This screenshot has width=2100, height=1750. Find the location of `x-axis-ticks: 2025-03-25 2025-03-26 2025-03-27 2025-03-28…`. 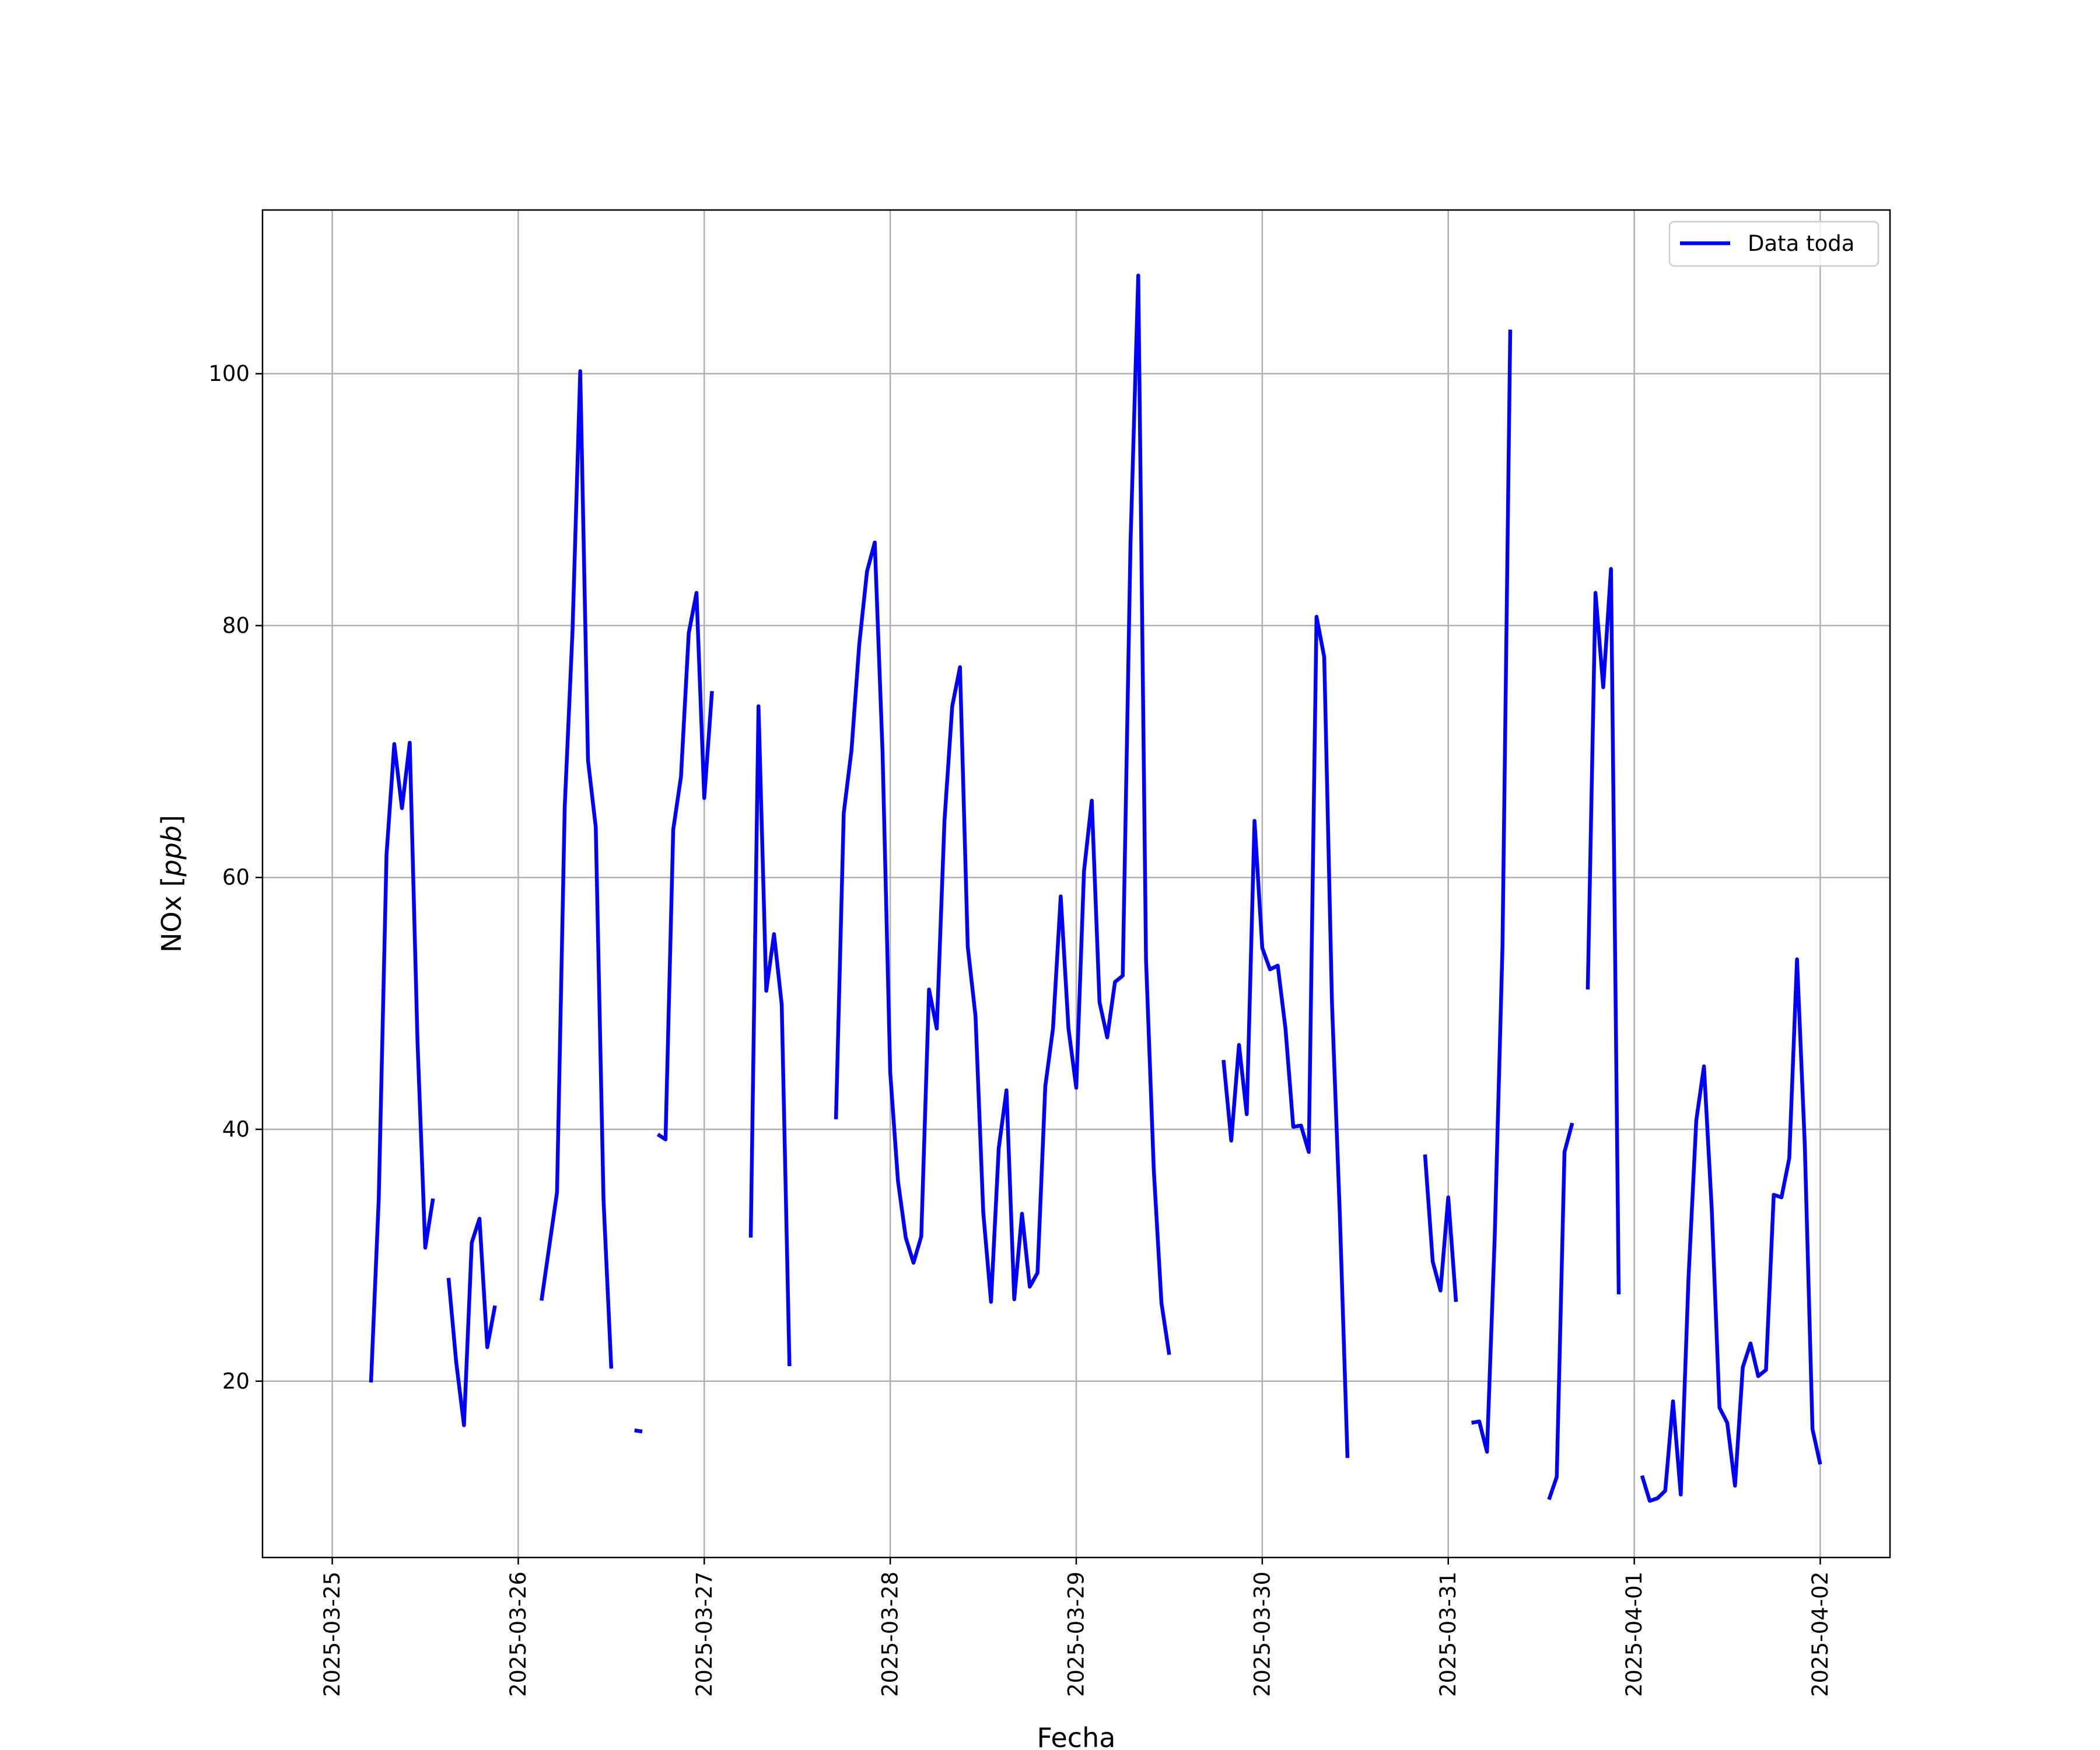

x-axis-ticks: 2025-03-25 2025-03-26 2025-03-27 2025-03-28… is located at coordinates (1076, 1627).